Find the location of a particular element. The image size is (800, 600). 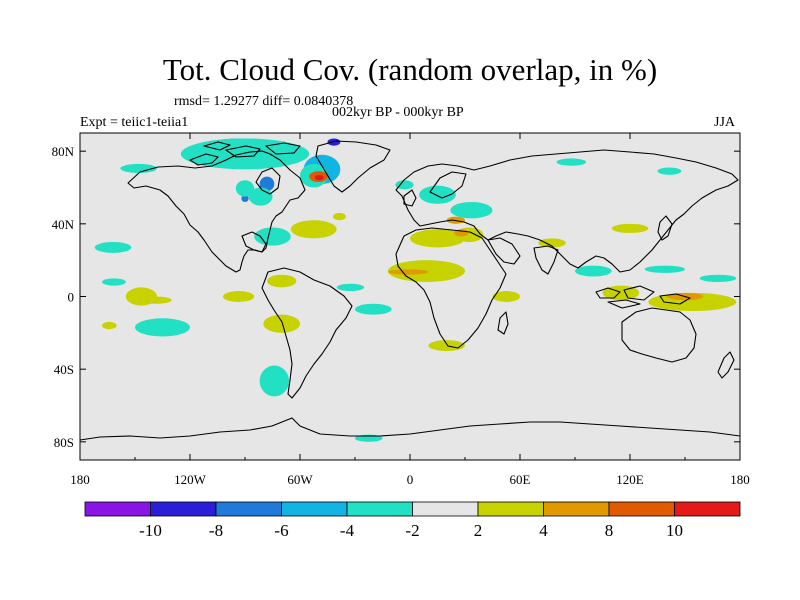

coast-maritime-continent is located at coordinates (643, 297).